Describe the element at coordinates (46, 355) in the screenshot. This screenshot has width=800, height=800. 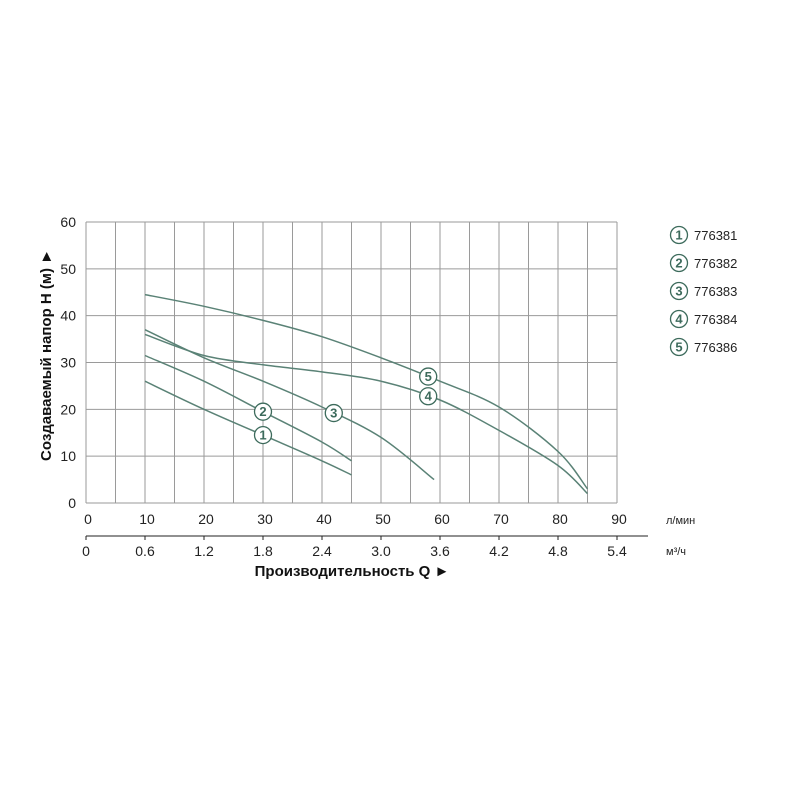
I see `y-axis-title: Создаваемый напор H (м) ►` at that location.